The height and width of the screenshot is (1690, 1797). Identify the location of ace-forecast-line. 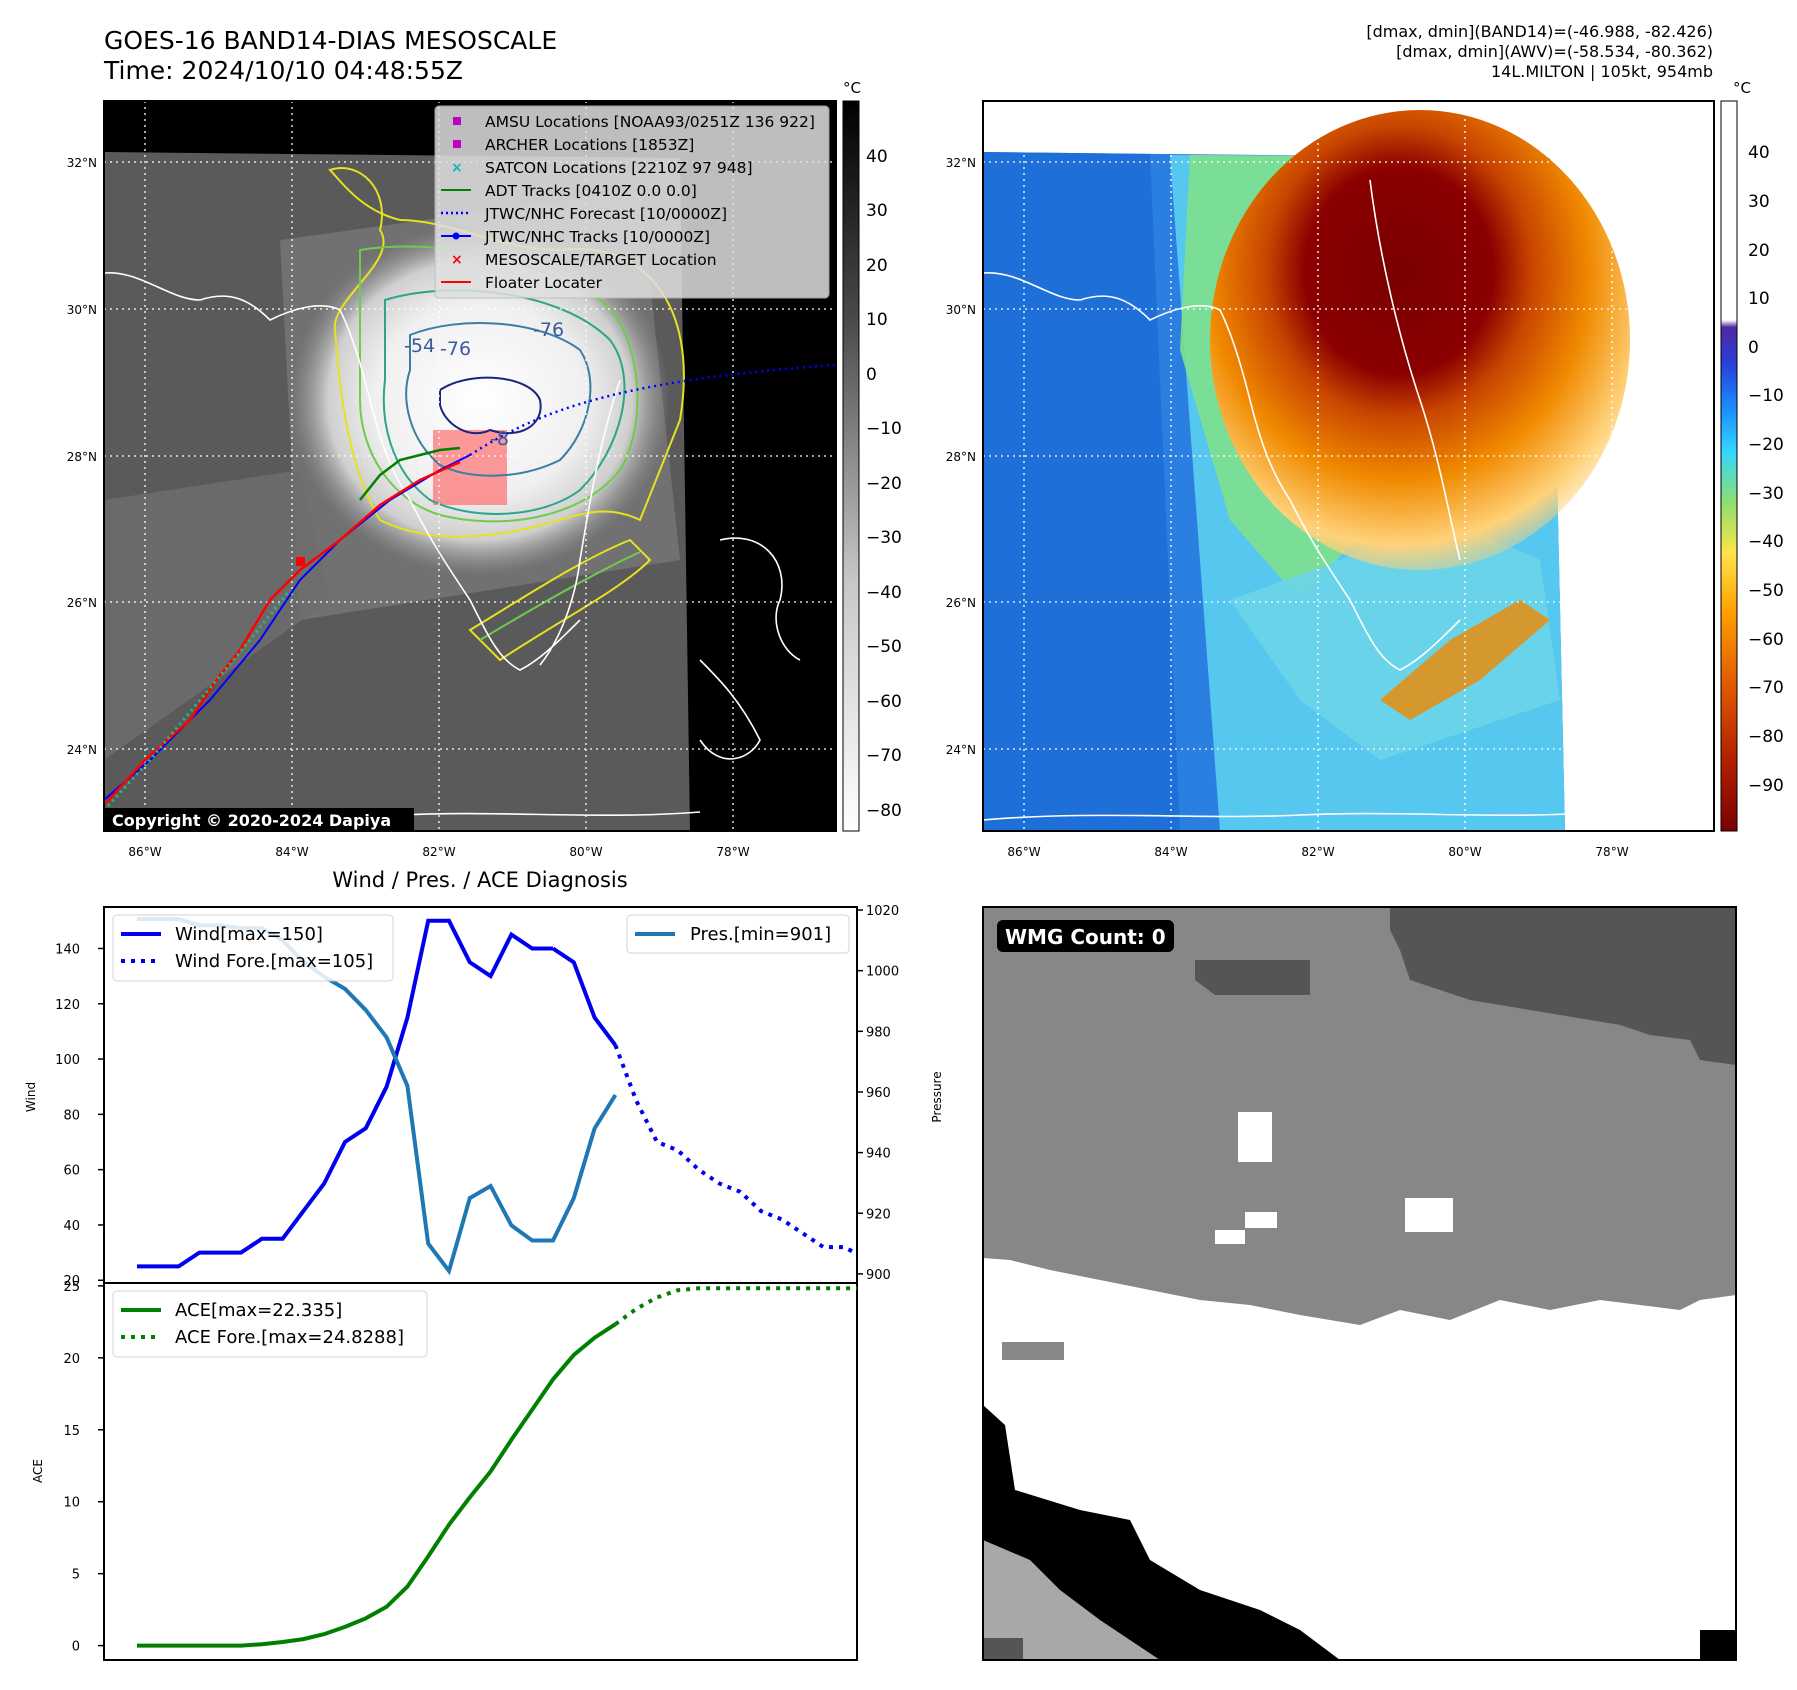
(735, 1306).